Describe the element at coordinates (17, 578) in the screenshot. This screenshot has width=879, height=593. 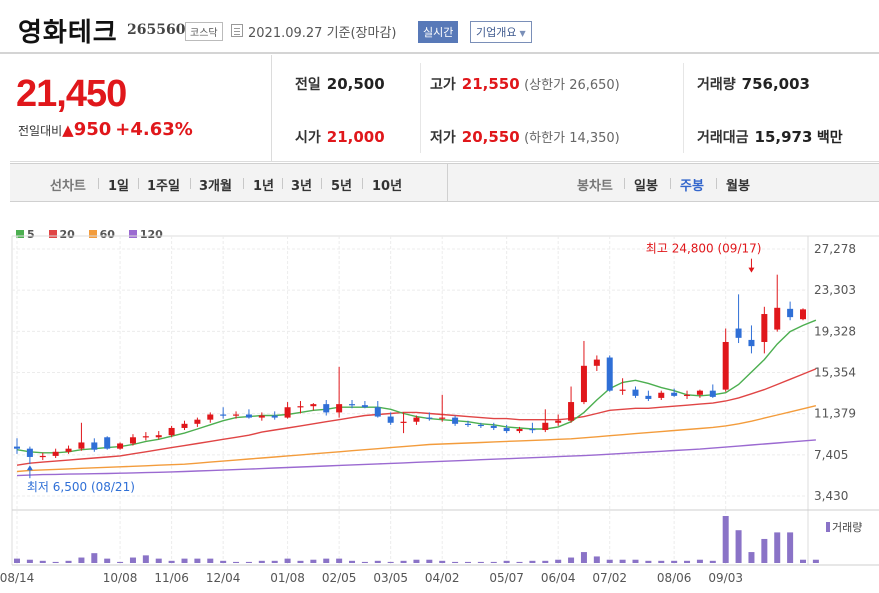
I see `x-tick-label: 08/14` at that location.